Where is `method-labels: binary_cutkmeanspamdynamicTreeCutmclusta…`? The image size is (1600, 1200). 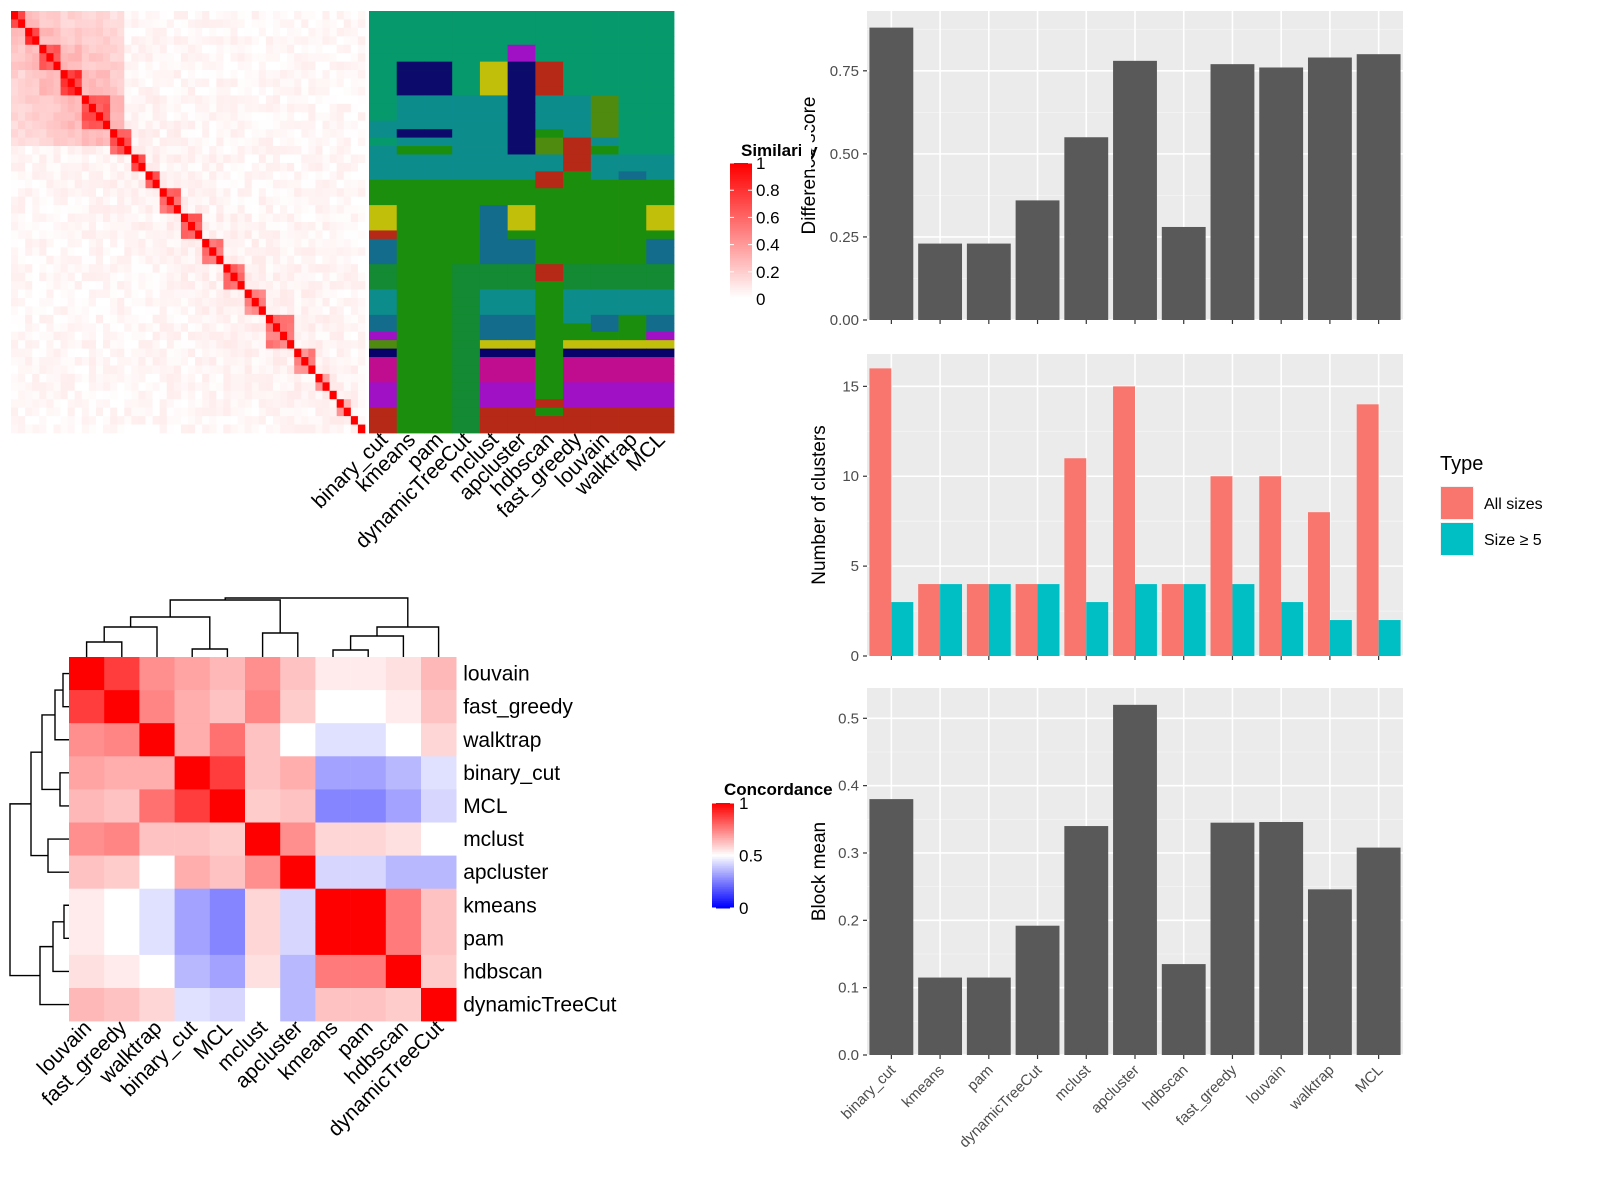 method-labels: binary_cutkmeanspamdynamicTreeCutmclusta… is located at coordinates (489, 490).